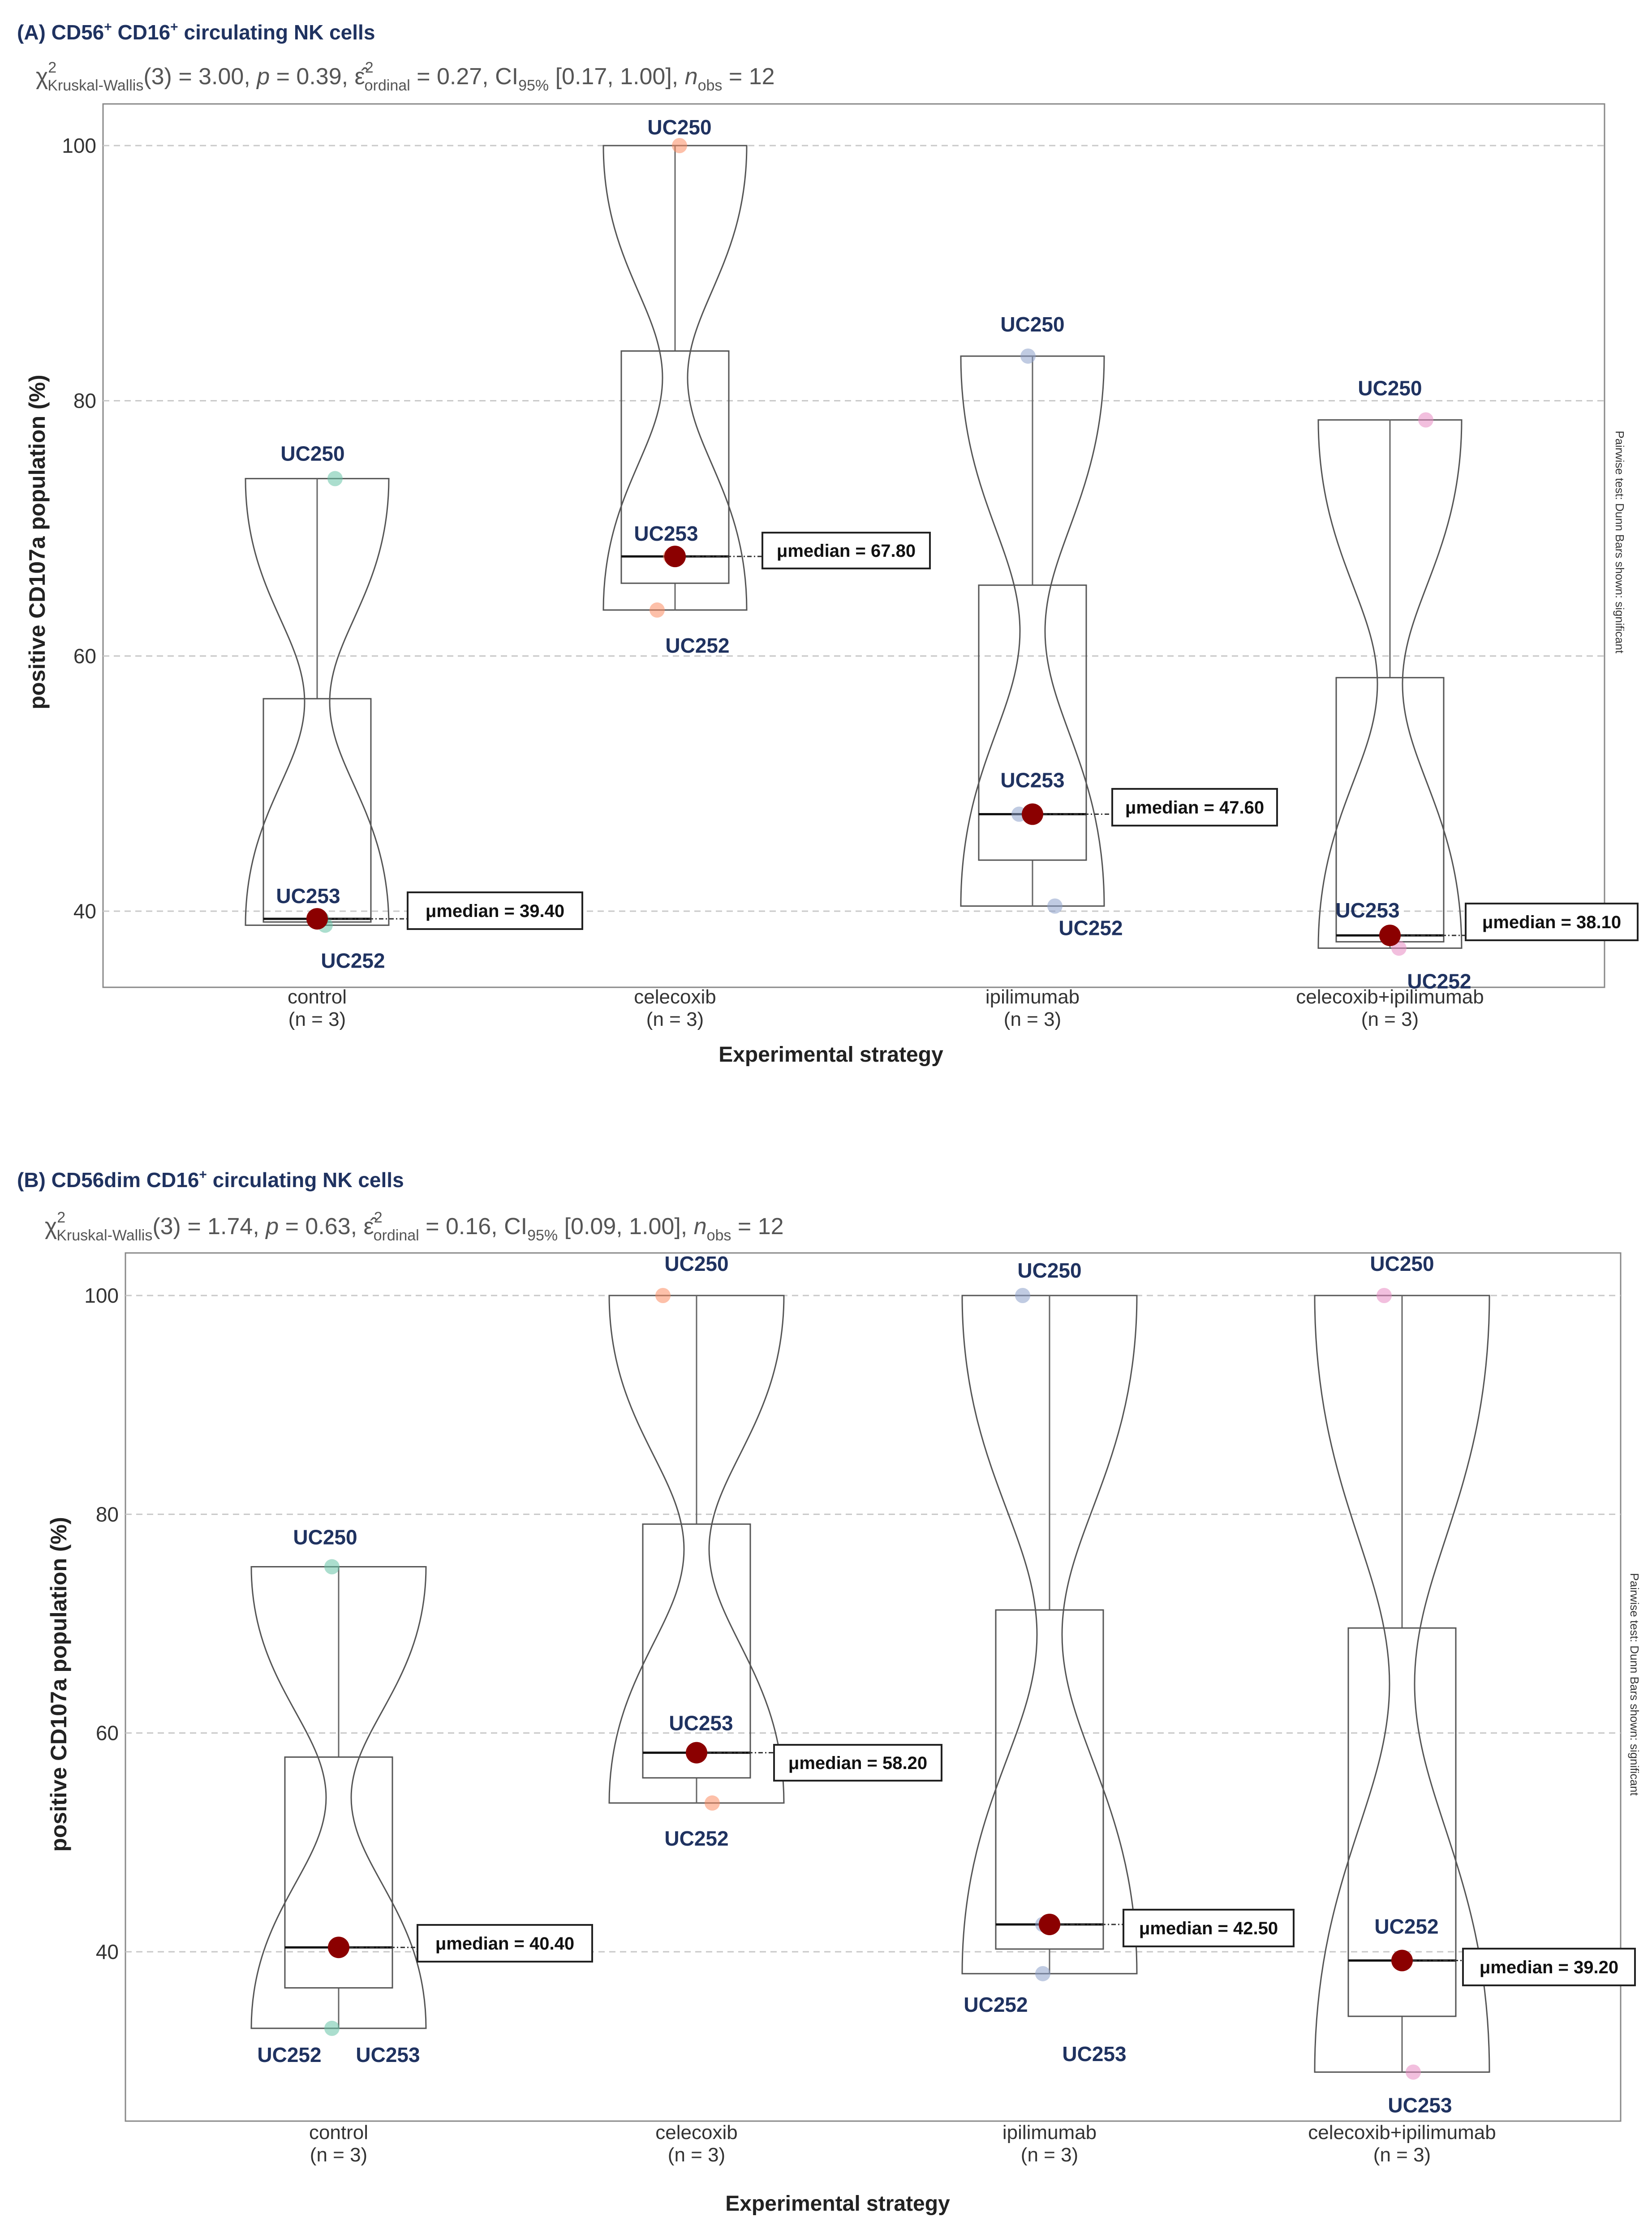 This screenshot has height=2221, width=1652. I want to click on panel-a-y-tick-label: 100, so click(79, 145).